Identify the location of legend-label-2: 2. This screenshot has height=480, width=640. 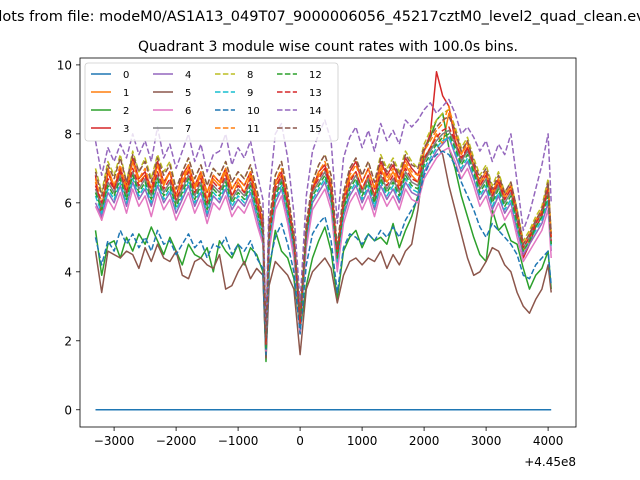
(126, 111).